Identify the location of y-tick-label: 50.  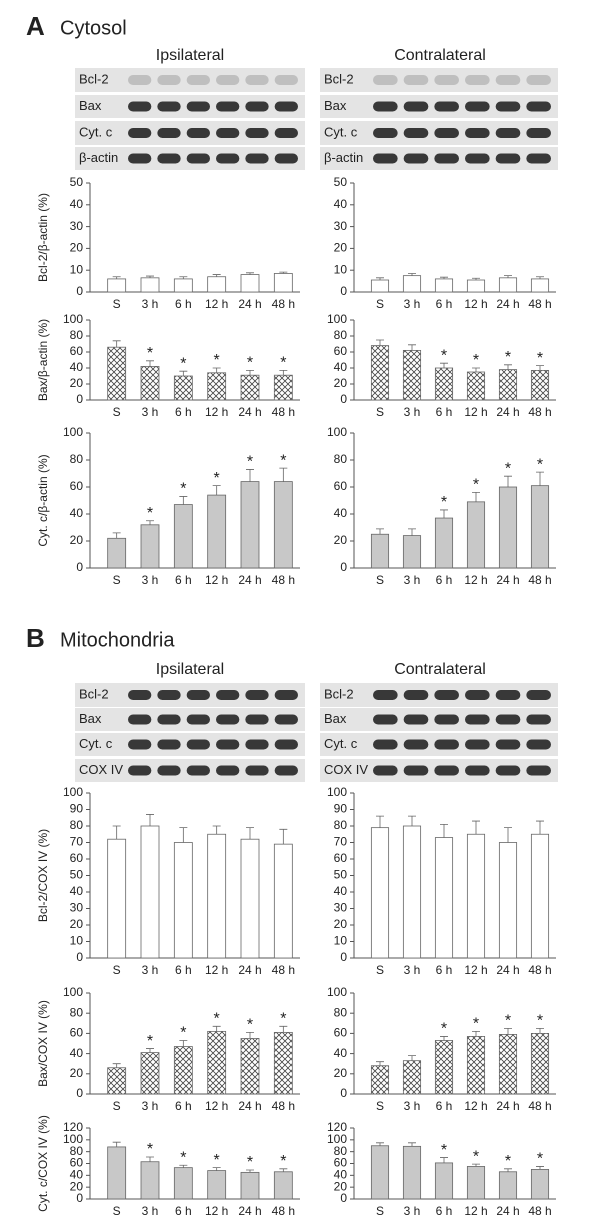
(341, 875).